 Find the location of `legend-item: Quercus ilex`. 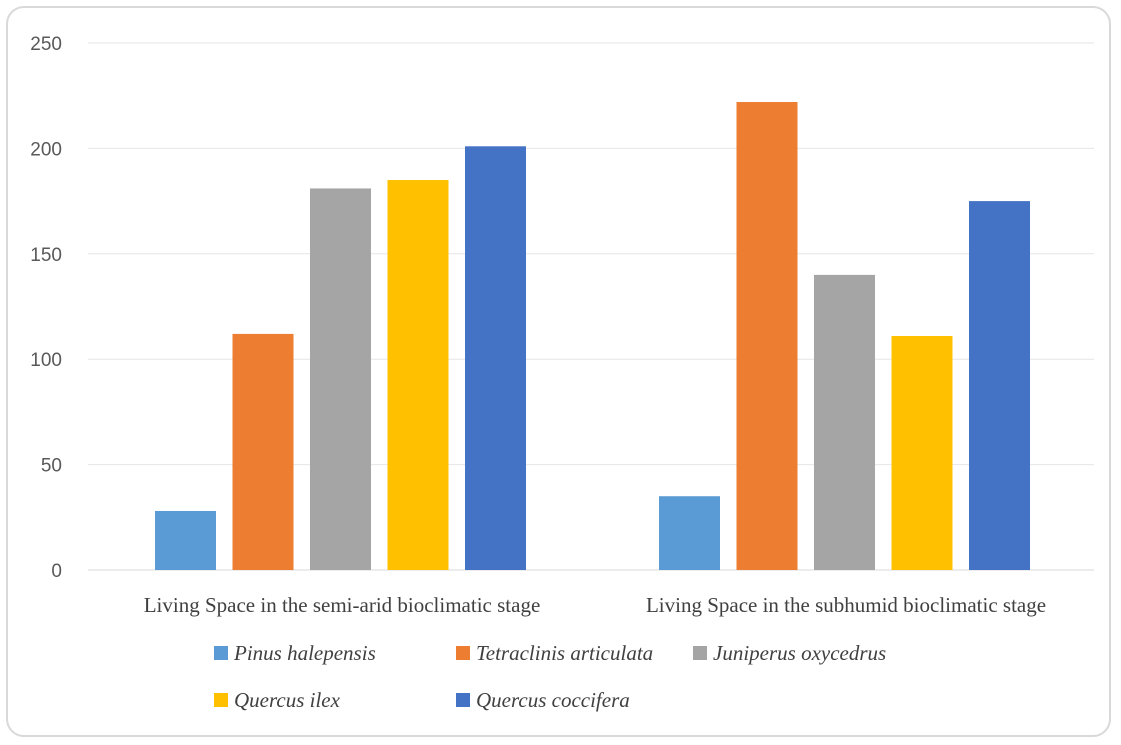

legend-item: Quercus ilex is located at coordinates (277, 700).